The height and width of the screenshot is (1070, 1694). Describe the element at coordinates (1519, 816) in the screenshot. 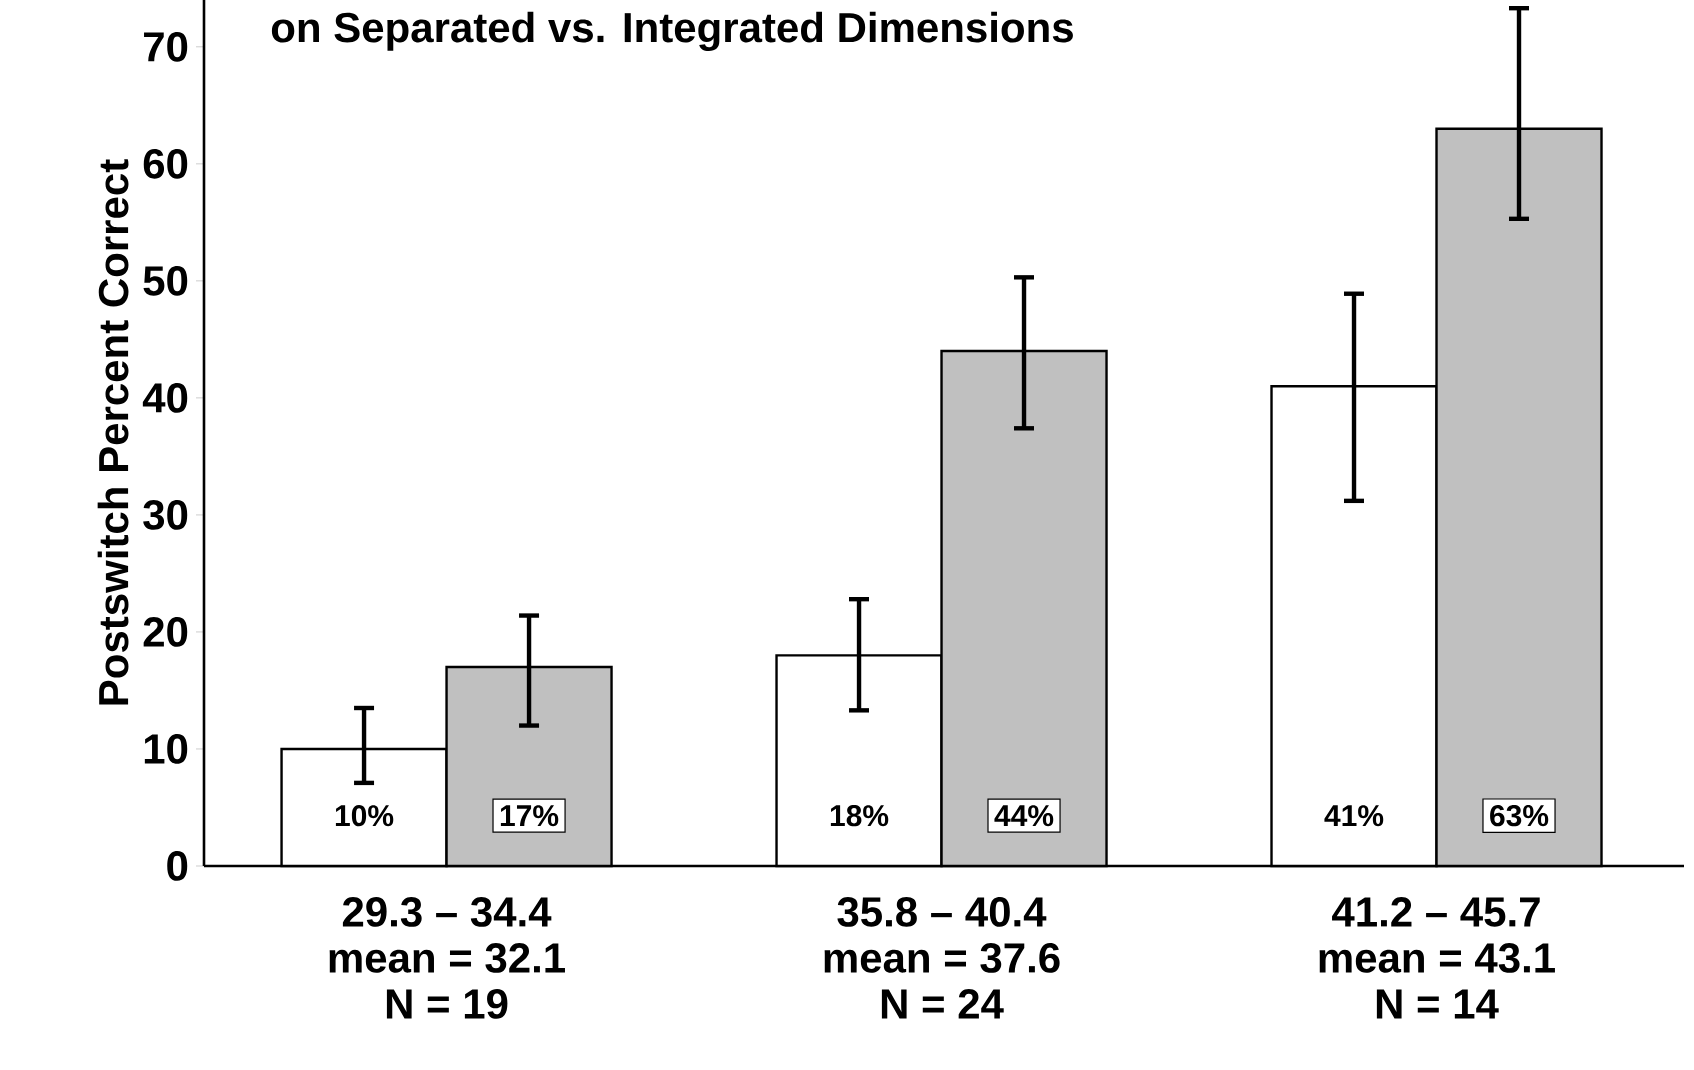

I see `data-label: 63%` at that location.